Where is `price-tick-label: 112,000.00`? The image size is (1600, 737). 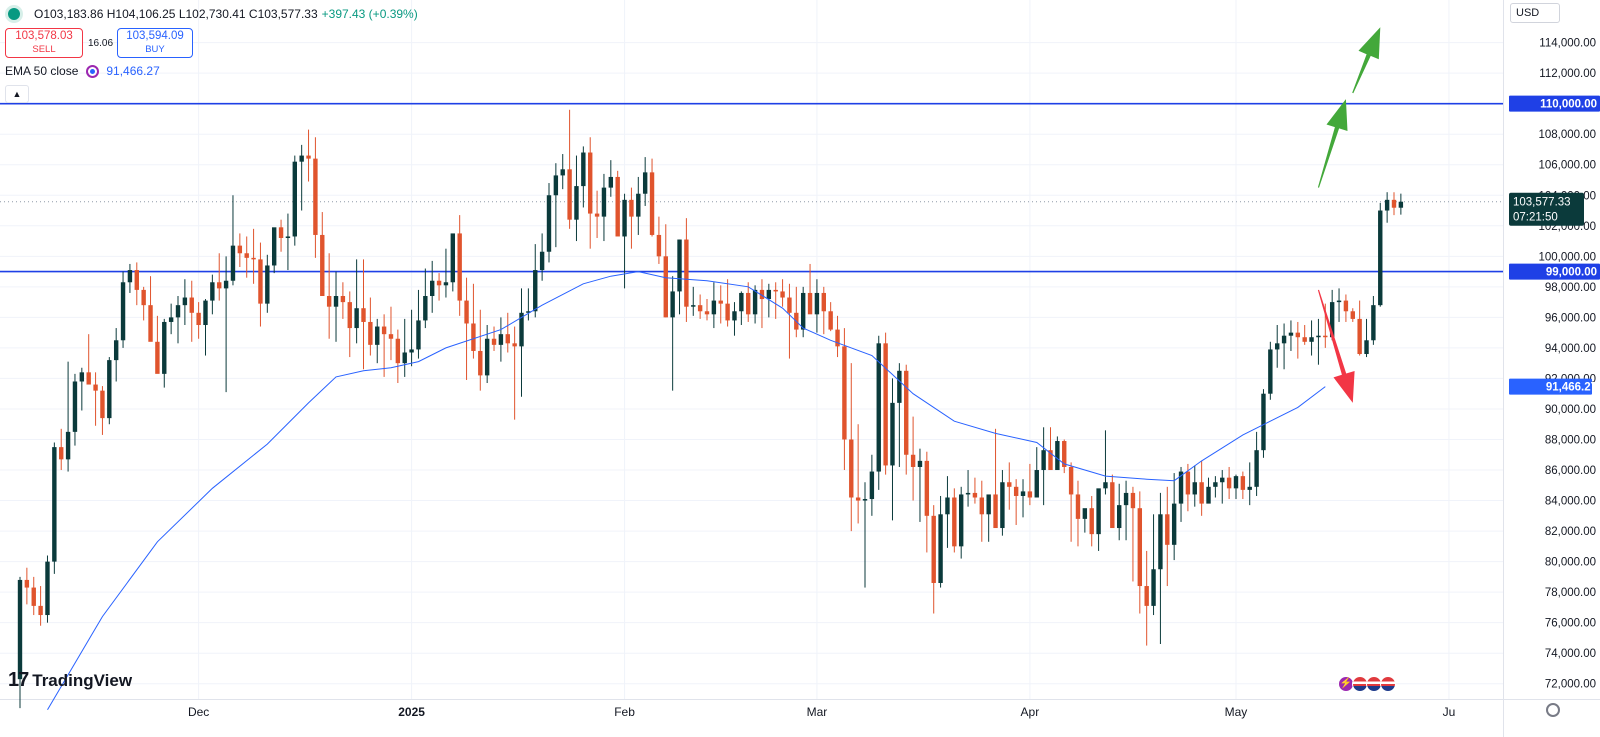
price-tick-label: 112,000.00 is located at coordinates (1567, 74).